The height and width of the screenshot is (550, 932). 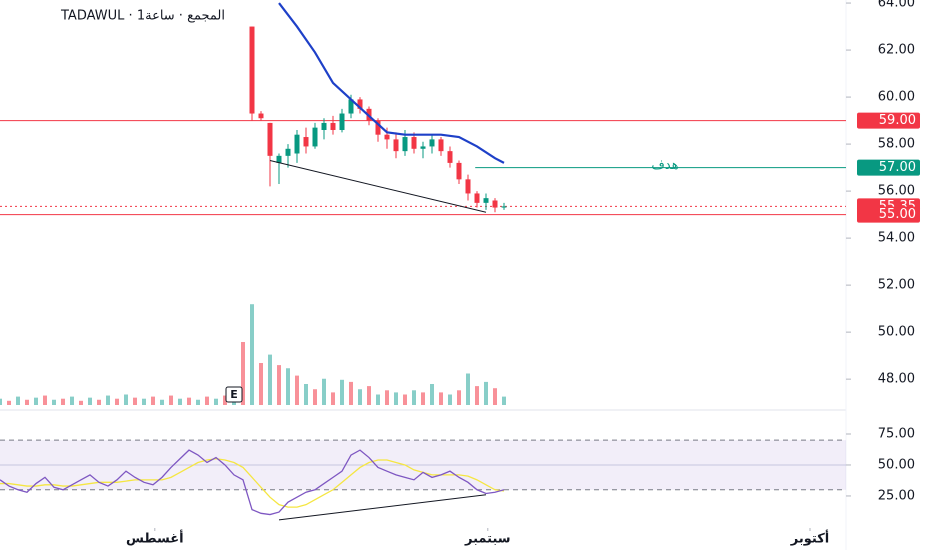 I want to click on trendline, so click(x=378, y=186).